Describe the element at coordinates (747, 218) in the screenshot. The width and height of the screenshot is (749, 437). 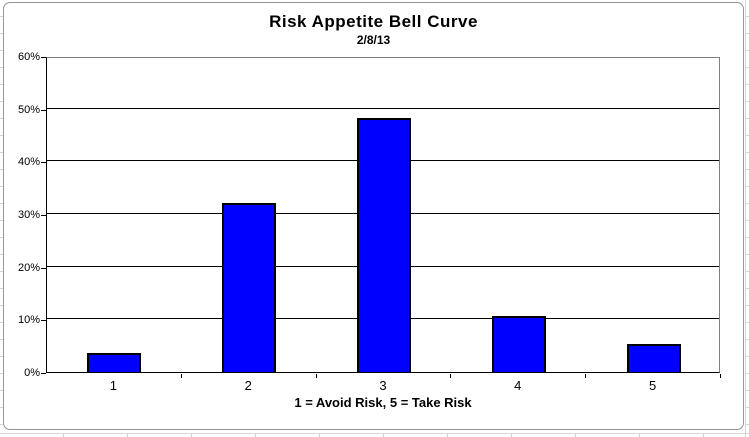
I see `sheet-gridlines-right` at that location.